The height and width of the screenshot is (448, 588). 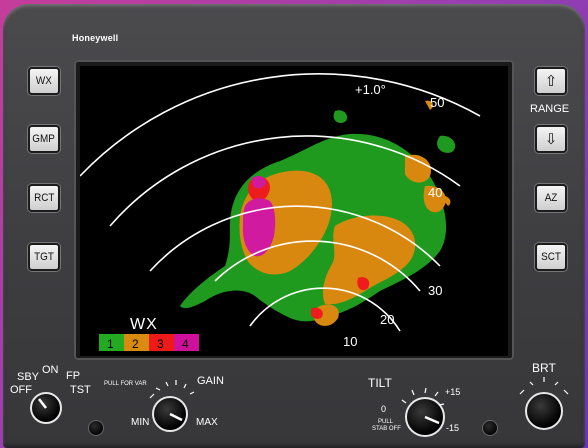 What do you see at coordinates (490, 428) in the screenshot?
I see `indicator-light-right` at bounding box center [490, 428].